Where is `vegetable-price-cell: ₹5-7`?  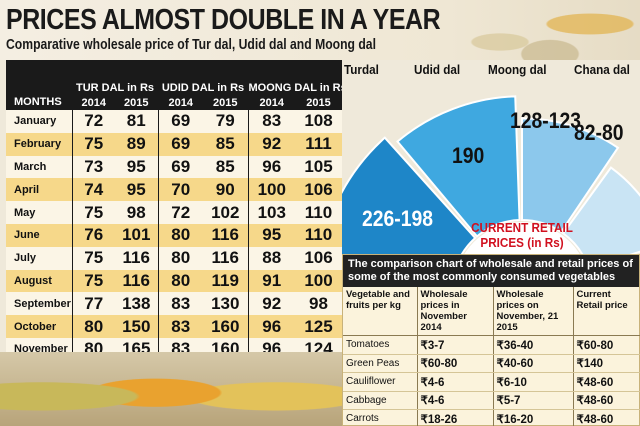 vegetable-price-cell: ₹5-7 is located at coordinates (532, 400).